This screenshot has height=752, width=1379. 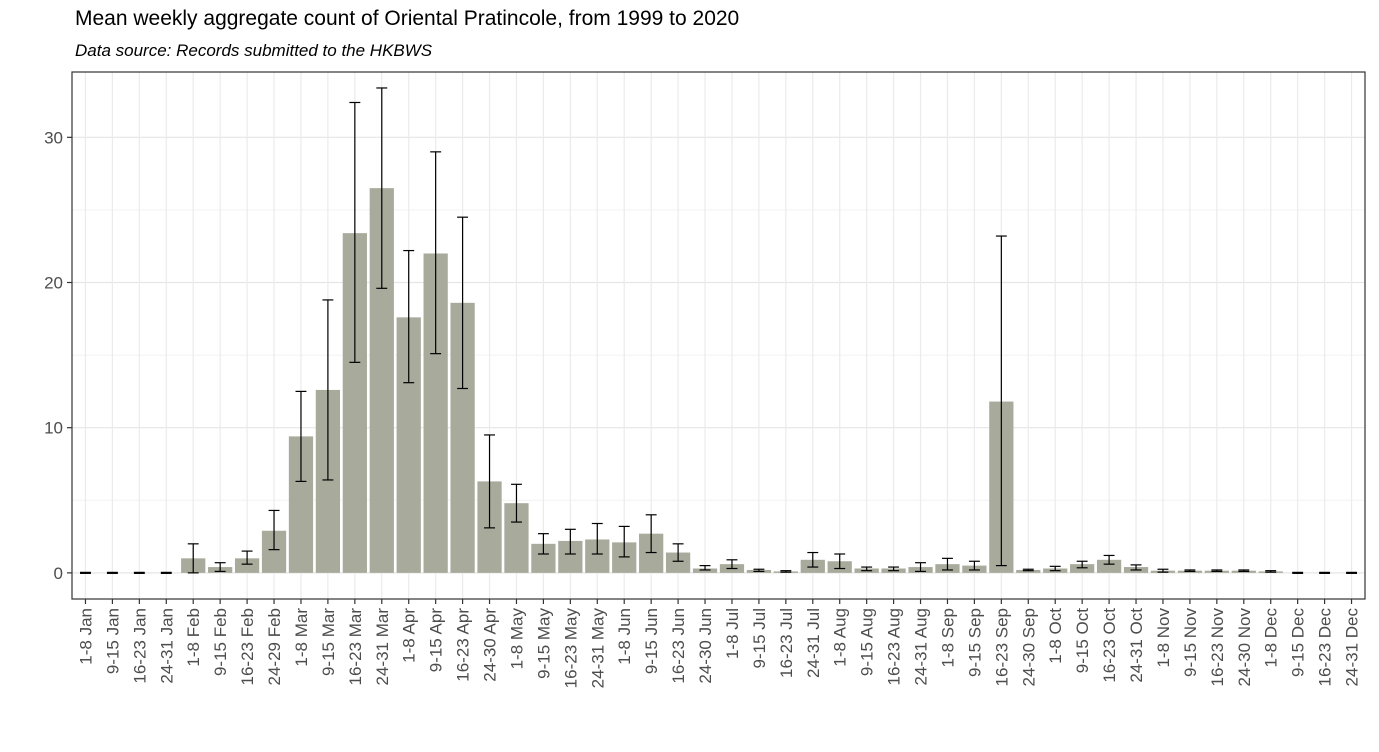 What do you see at coordinates (759, 638) in the screenshot?
I see `x-tick-label: 9-15 Jul` at bounding box center [759, 638].